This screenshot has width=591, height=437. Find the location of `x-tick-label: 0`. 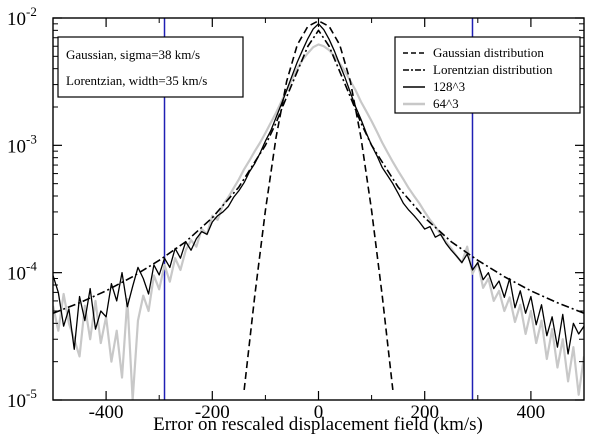

x-tick-label: 0 is located at coordinates (319, 412).